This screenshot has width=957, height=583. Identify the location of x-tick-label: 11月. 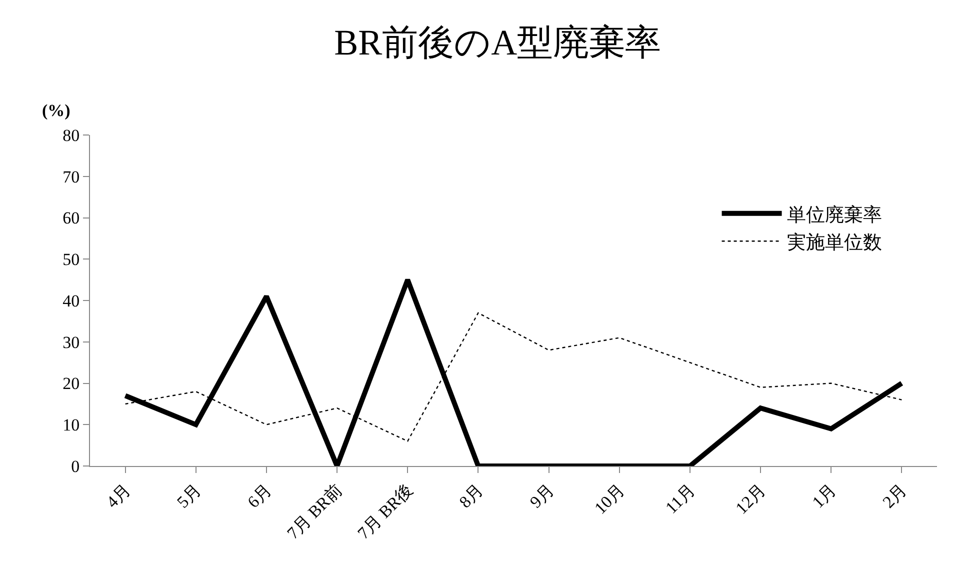
(680, 499).